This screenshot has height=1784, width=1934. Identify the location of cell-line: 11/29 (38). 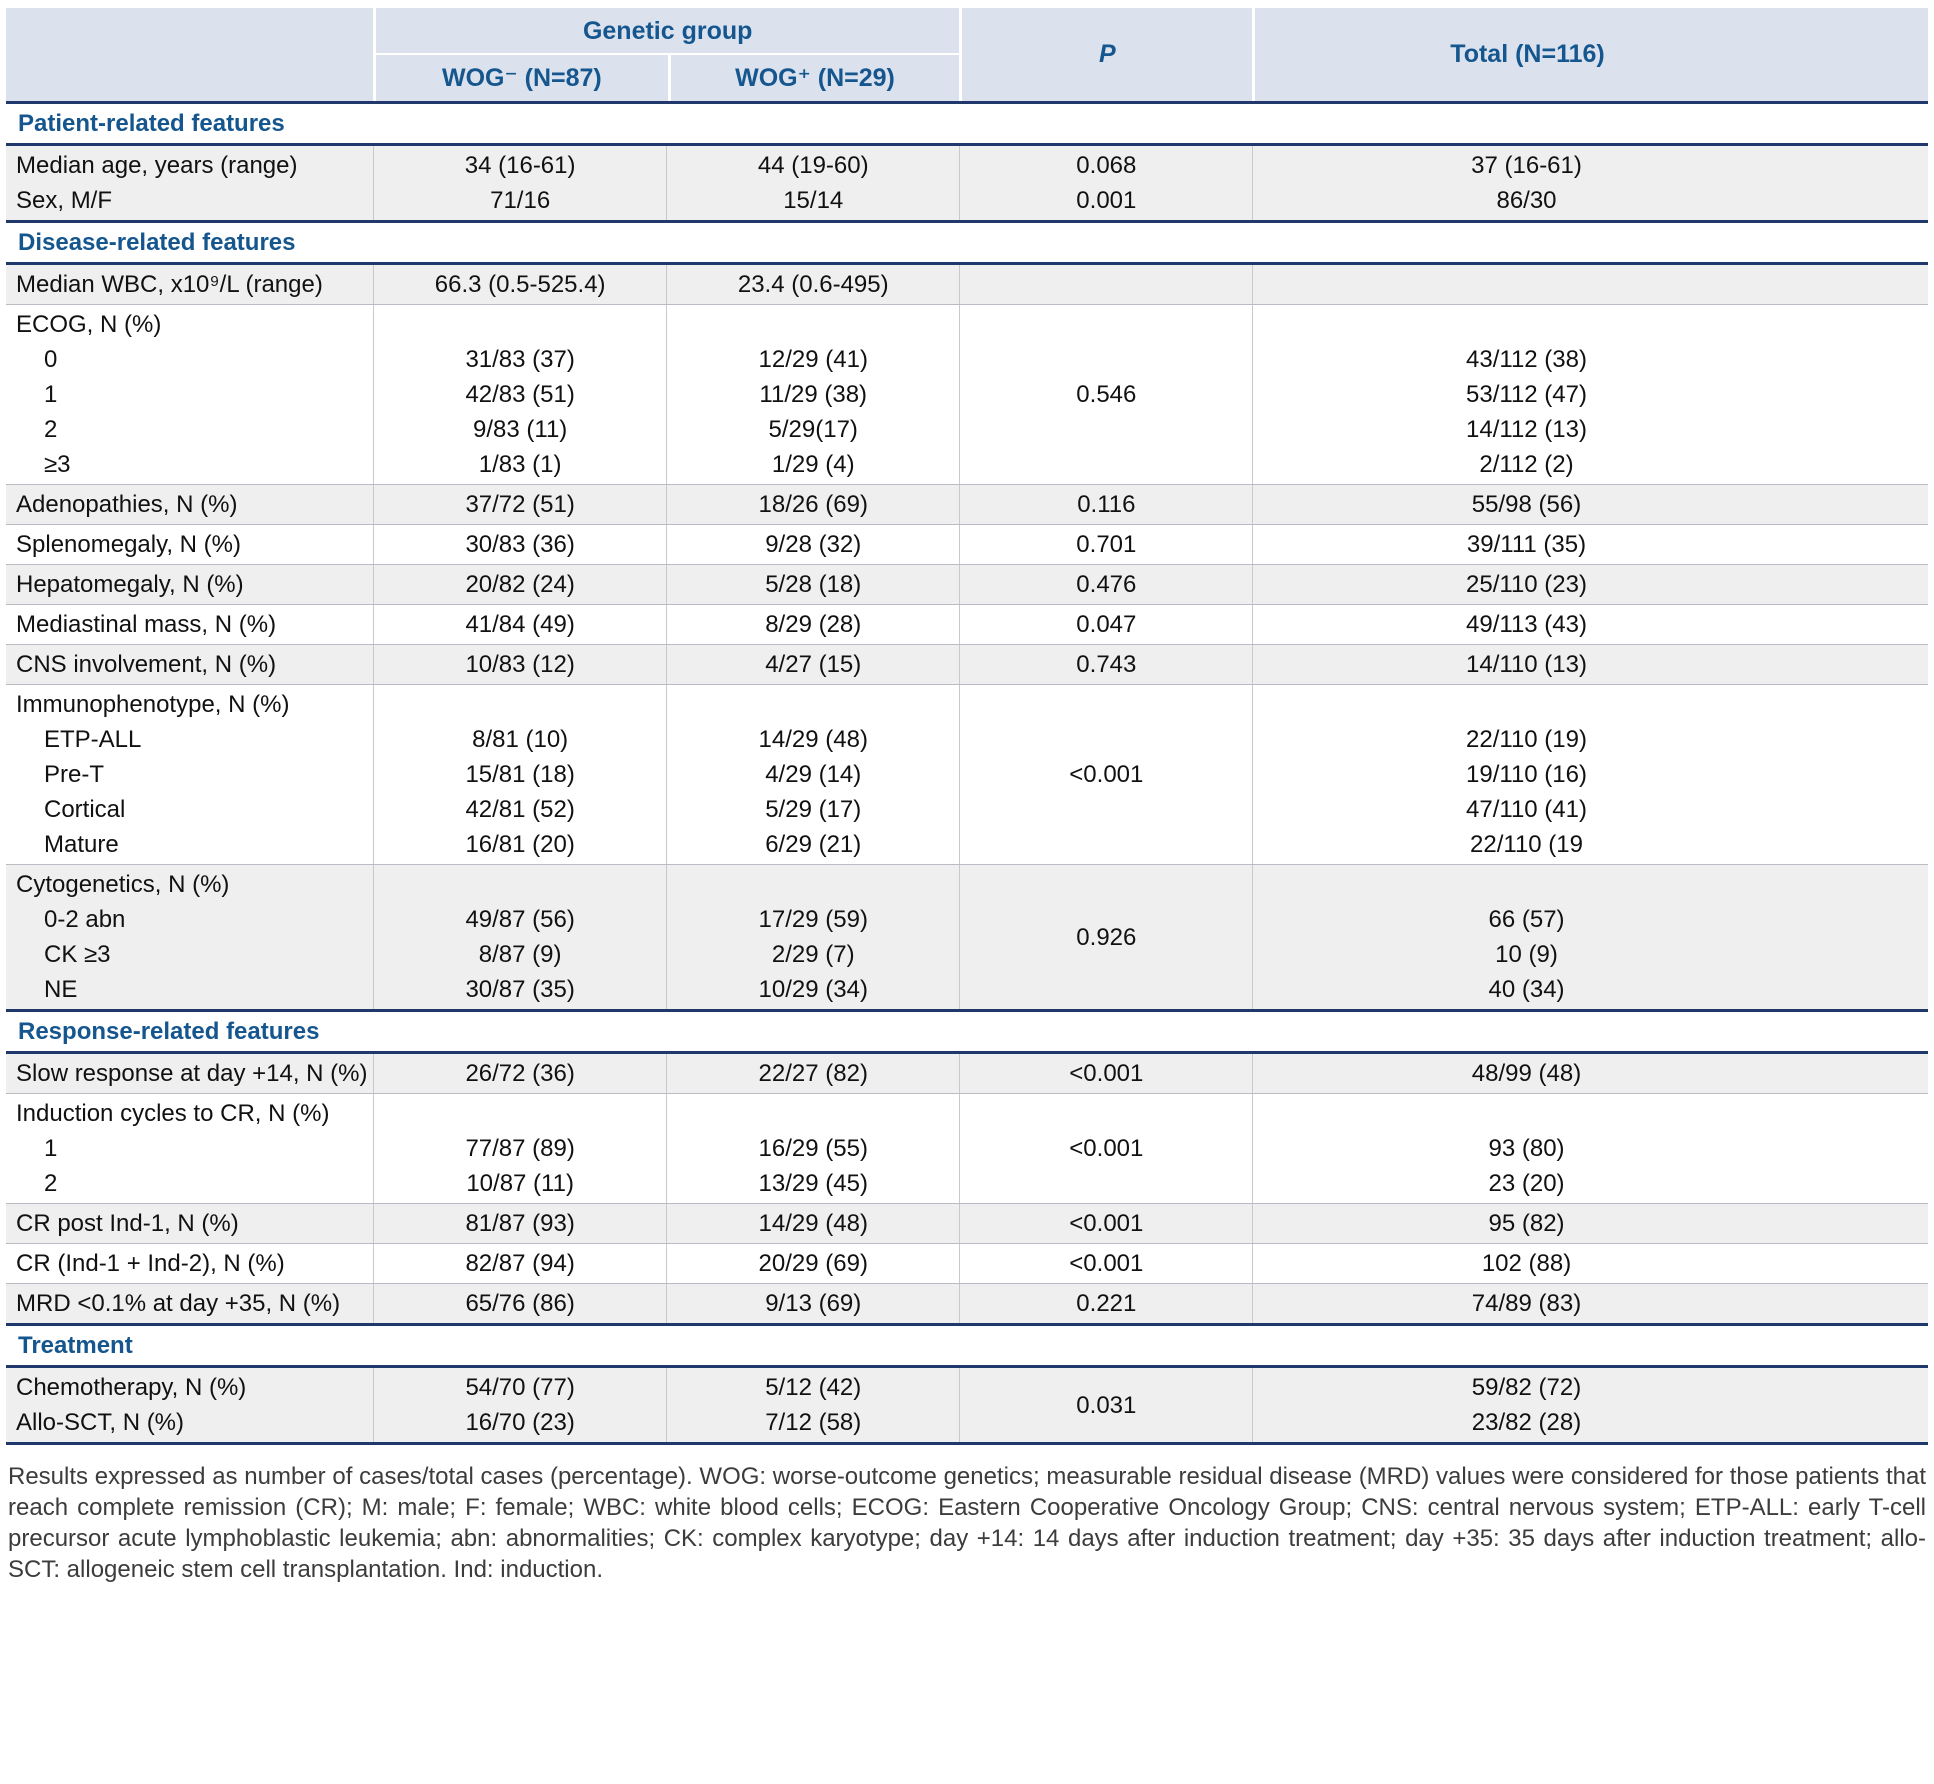
(813, 394).